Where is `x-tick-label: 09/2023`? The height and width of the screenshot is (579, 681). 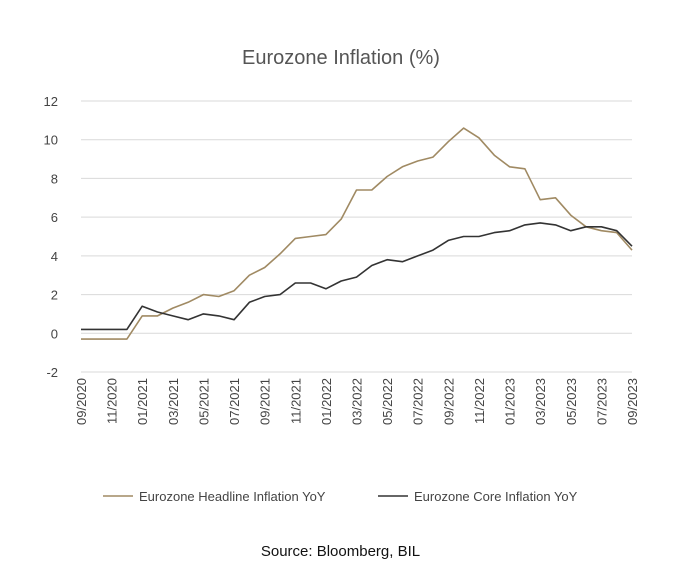 x-tick-label: 09/2023 is located at coordinates (632, 401).